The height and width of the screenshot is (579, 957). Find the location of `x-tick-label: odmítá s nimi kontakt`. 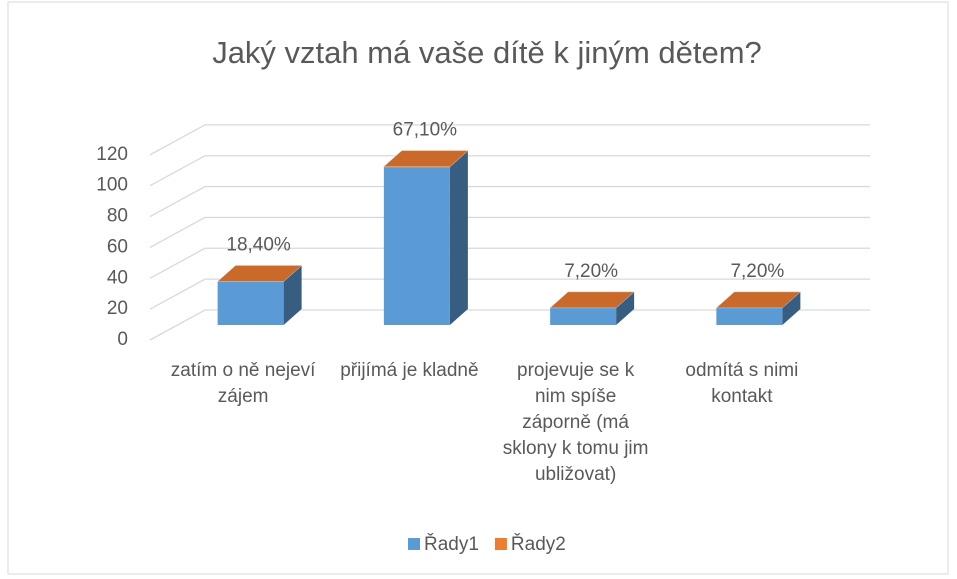

x-tick-label: odmítá s nimi kontakt is located at coordinates (742, 383).